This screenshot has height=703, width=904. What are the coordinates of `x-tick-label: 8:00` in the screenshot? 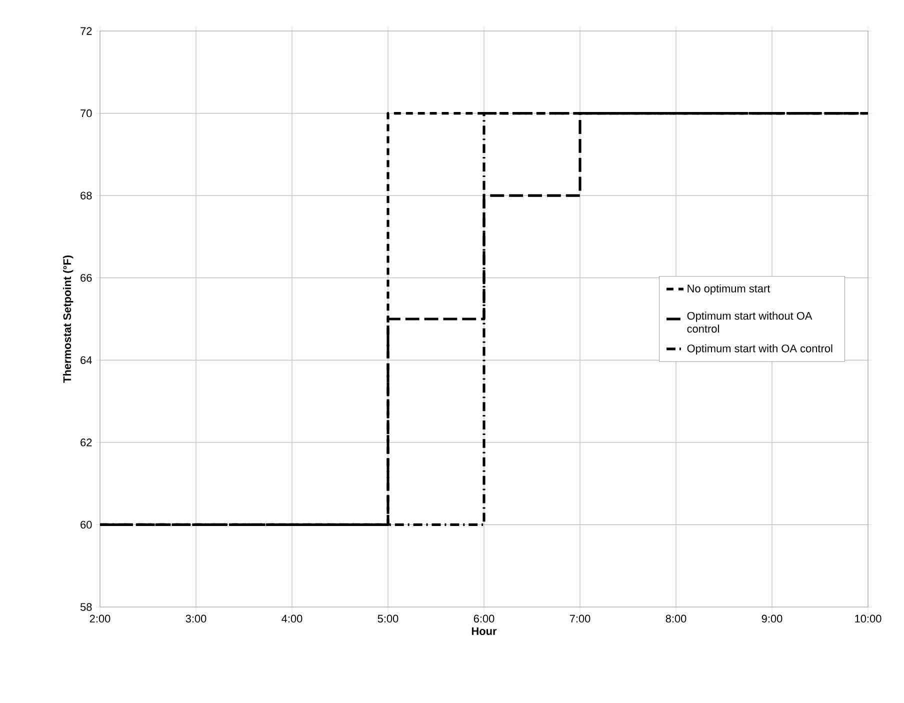 It's located at (676, 618).